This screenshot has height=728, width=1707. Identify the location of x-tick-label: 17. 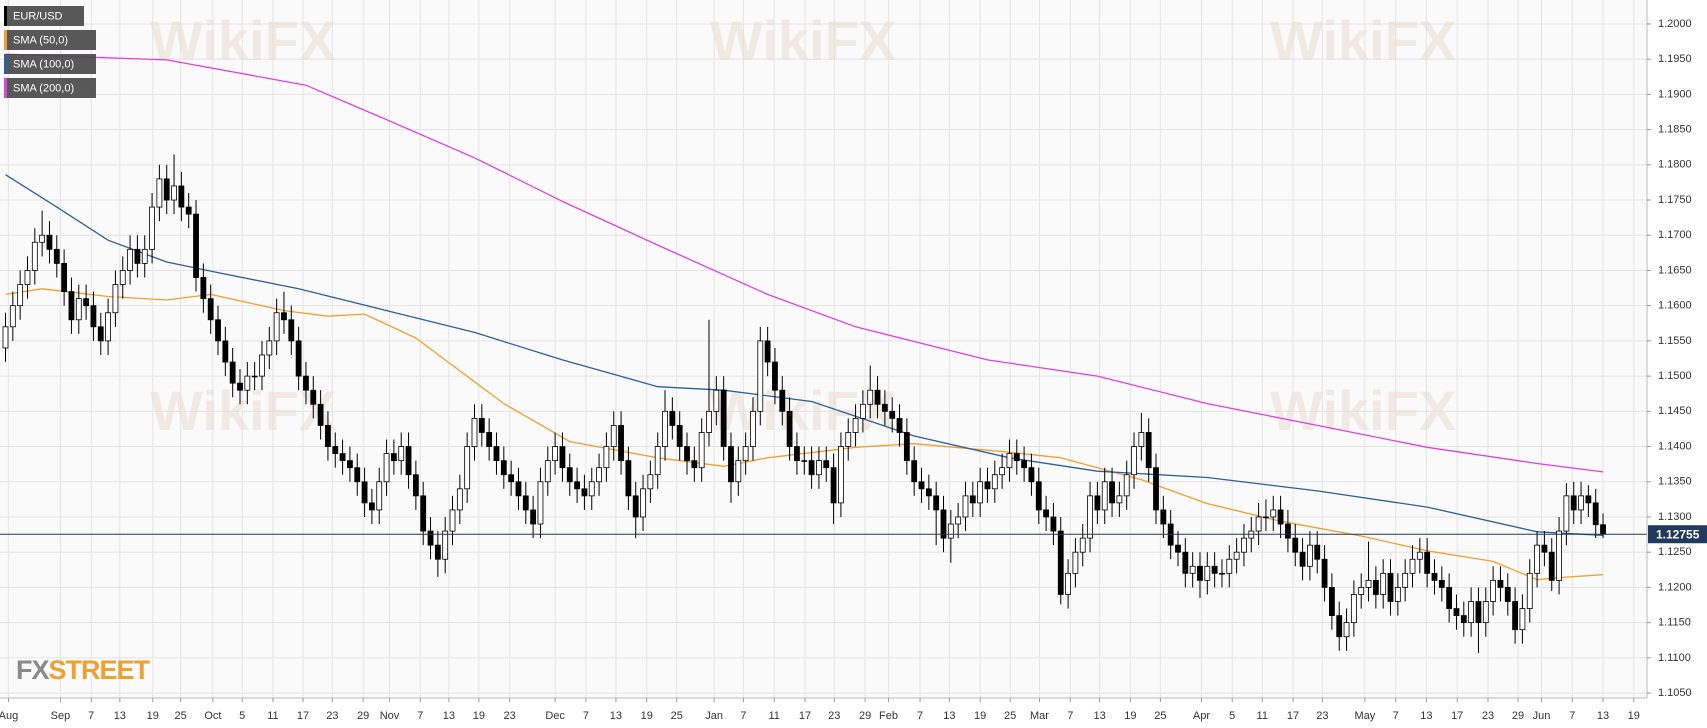
(805, 716).